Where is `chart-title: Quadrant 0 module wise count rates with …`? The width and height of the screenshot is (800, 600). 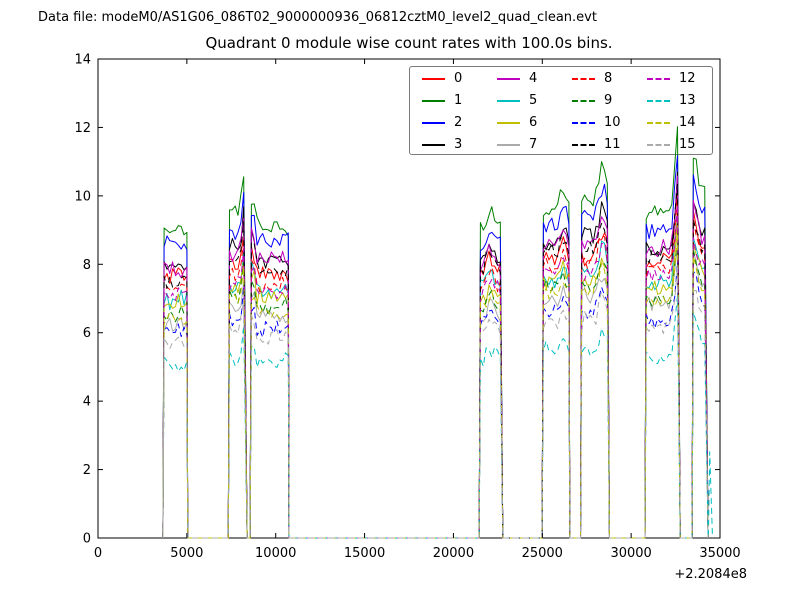
chart-title: Quadrant 0 module wise count rates with … is located at coordinates (409, 43).